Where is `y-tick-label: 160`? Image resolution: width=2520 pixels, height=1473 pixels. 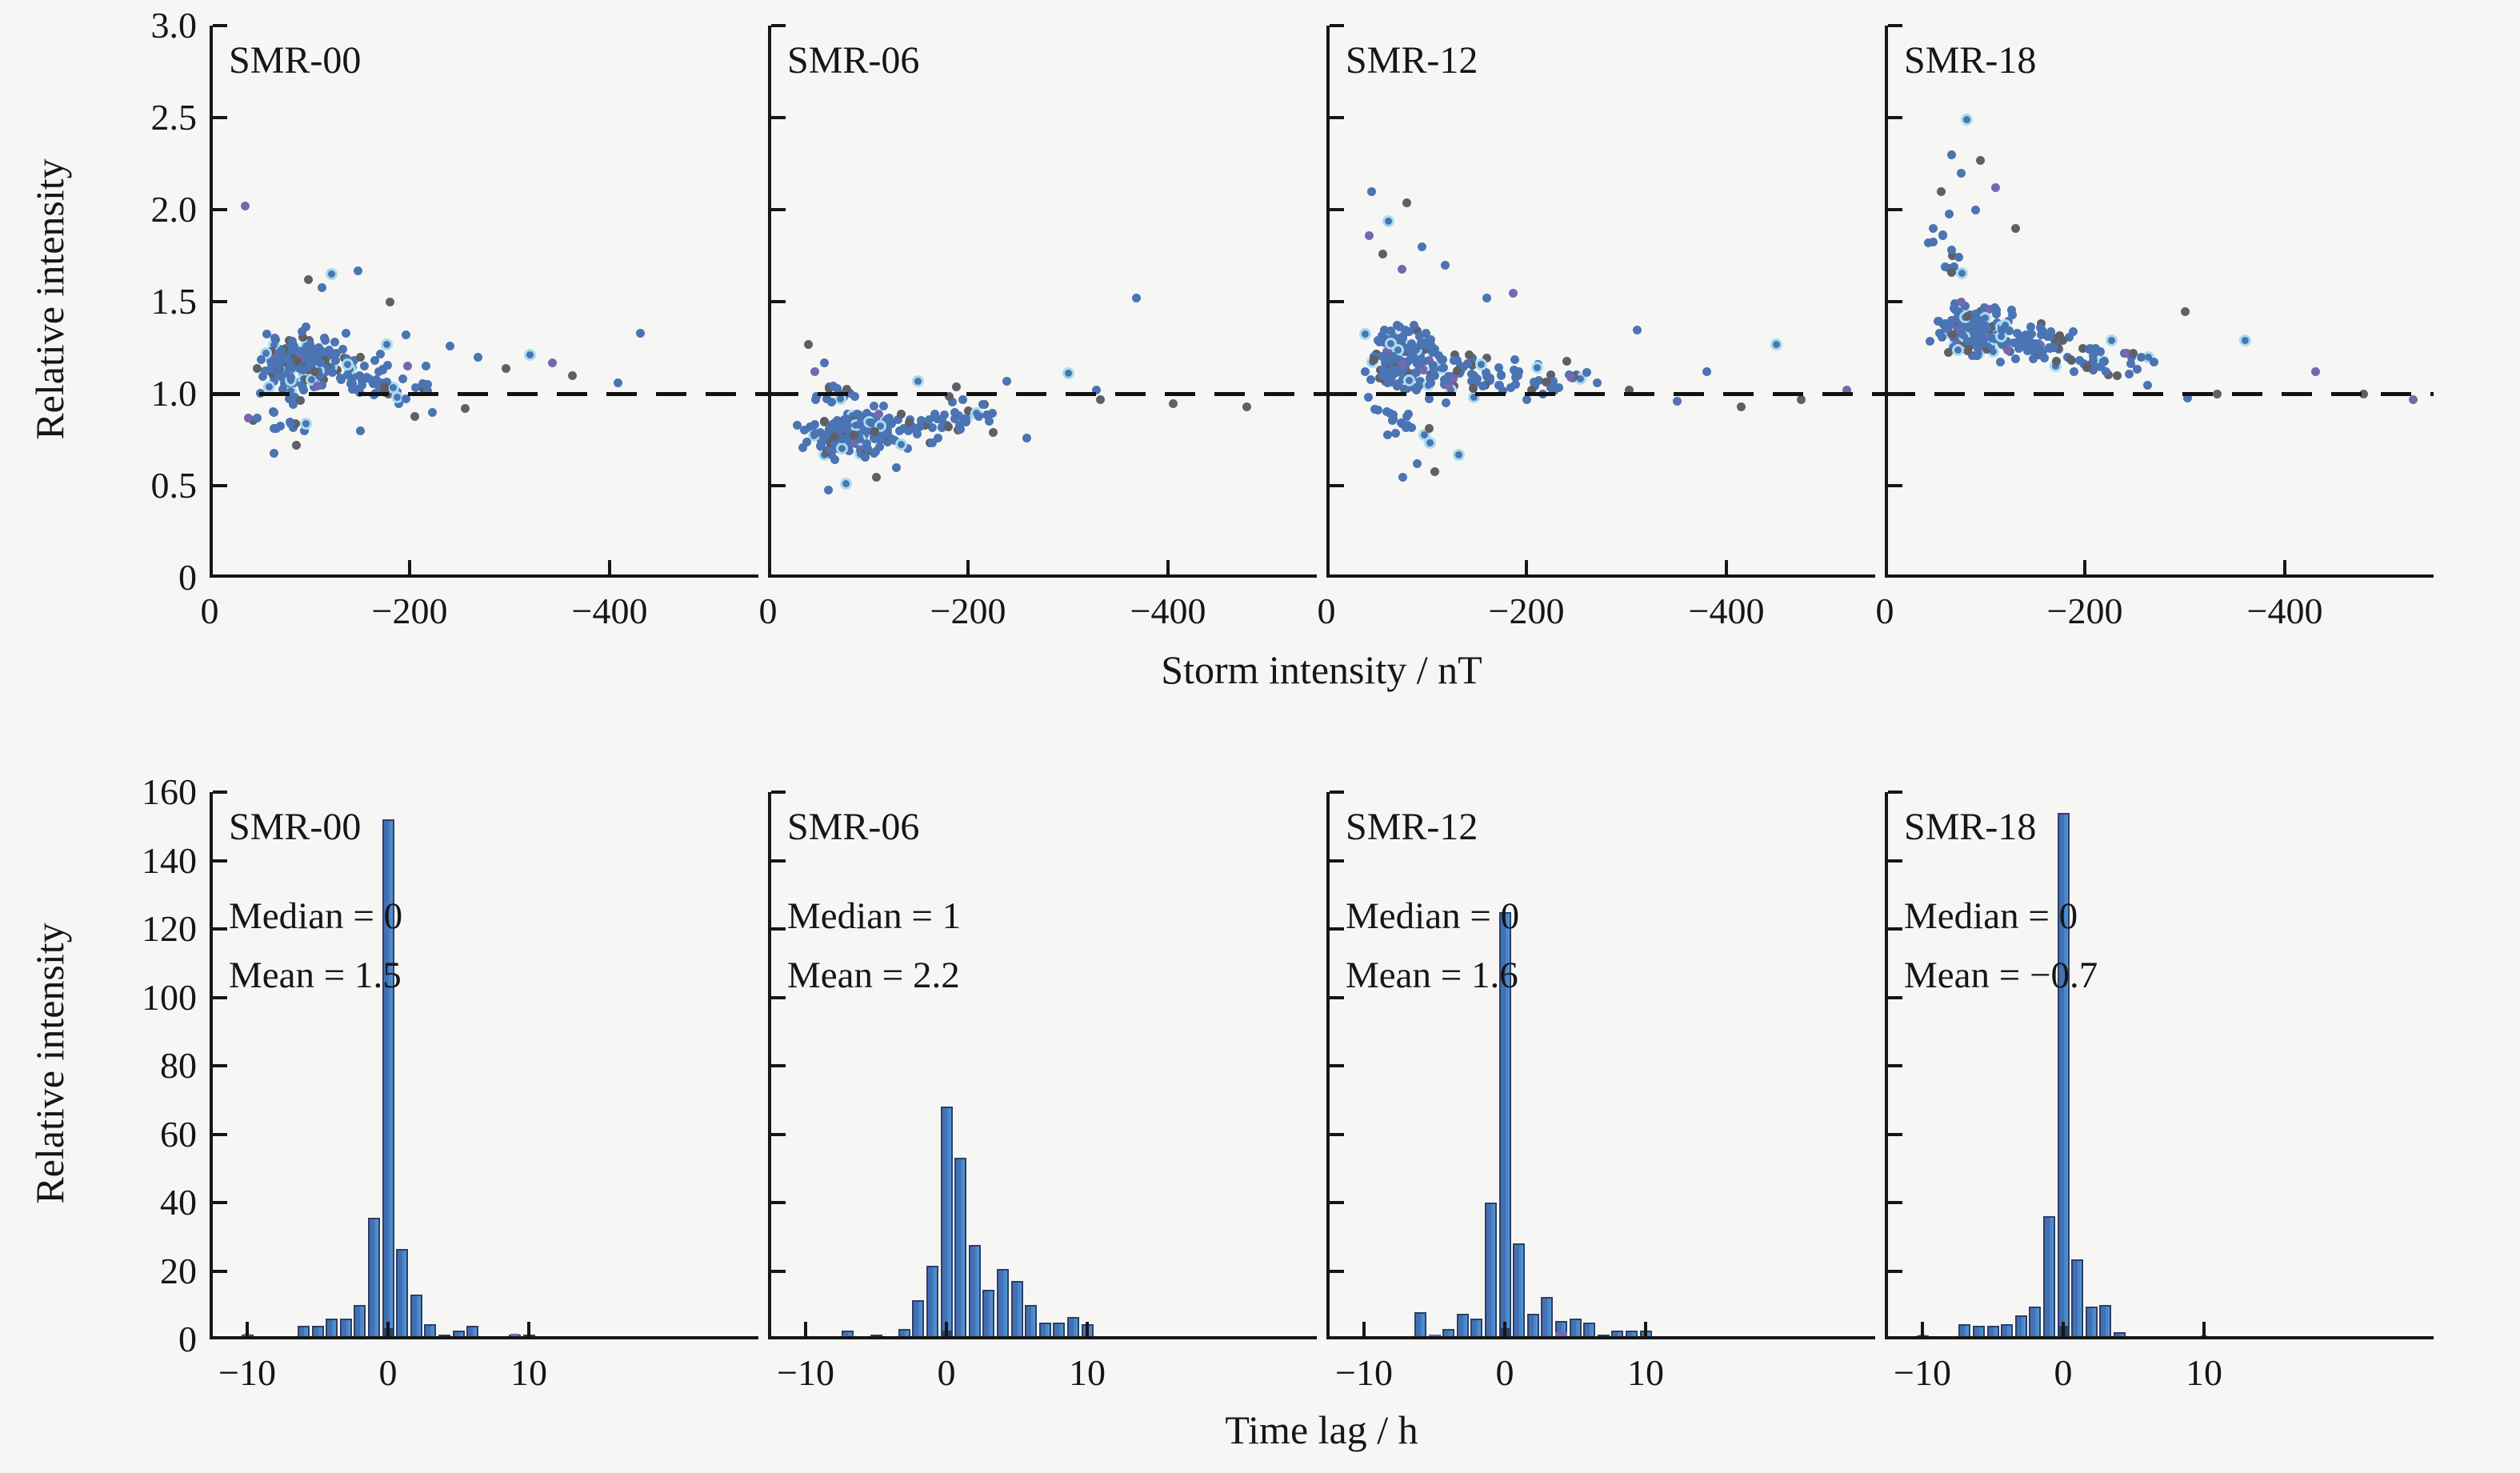
y-tick-label: 160 is located at coordinates (169, 791).